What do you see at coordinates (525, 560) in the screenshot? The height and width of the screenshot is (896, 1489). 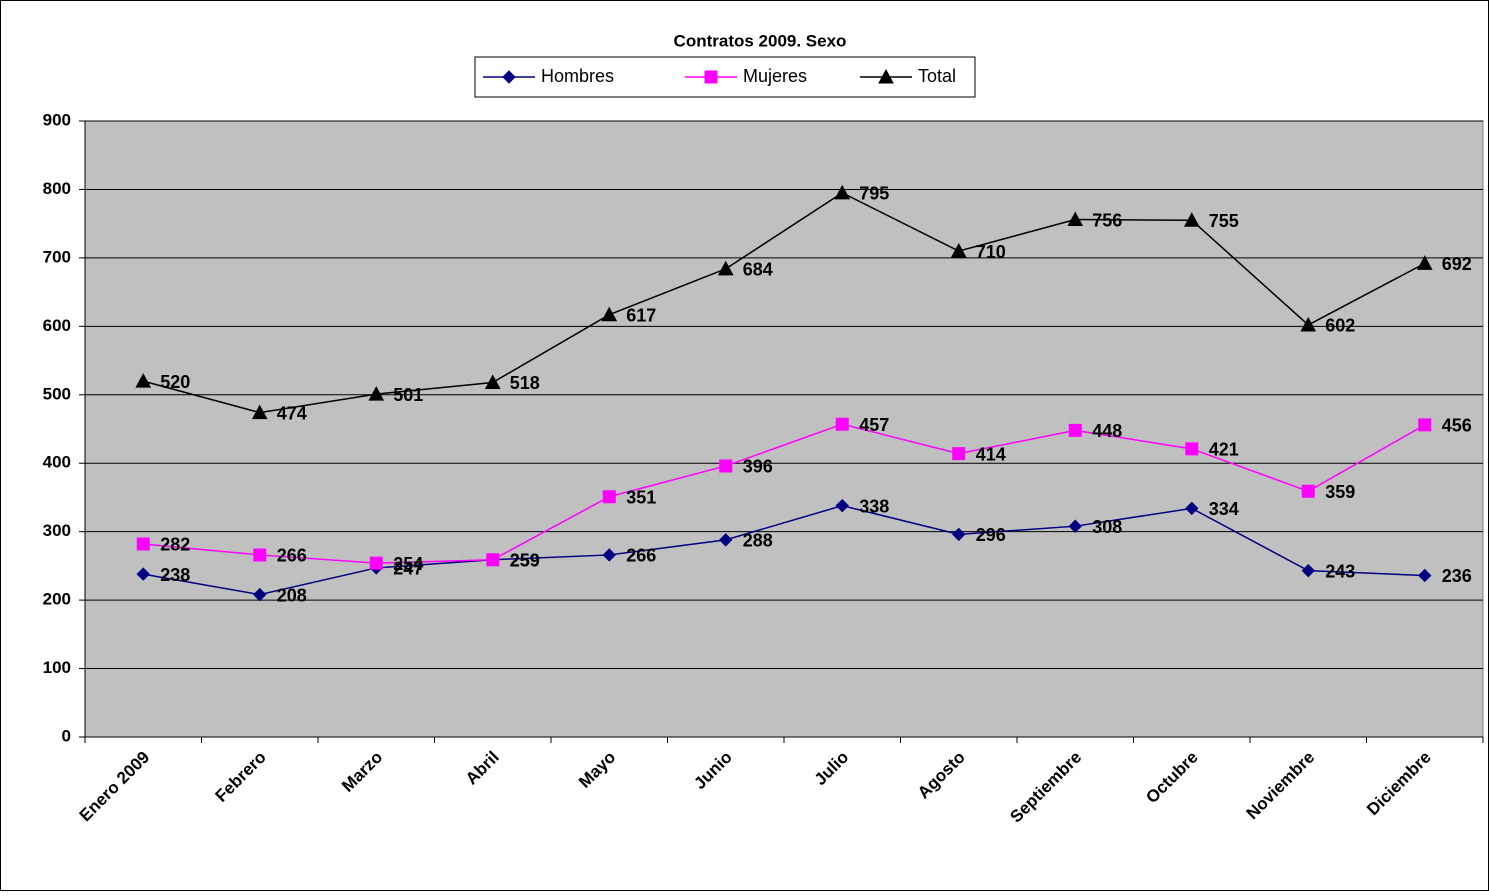 I see `data-label: 259` at bounding box center [525, 560].